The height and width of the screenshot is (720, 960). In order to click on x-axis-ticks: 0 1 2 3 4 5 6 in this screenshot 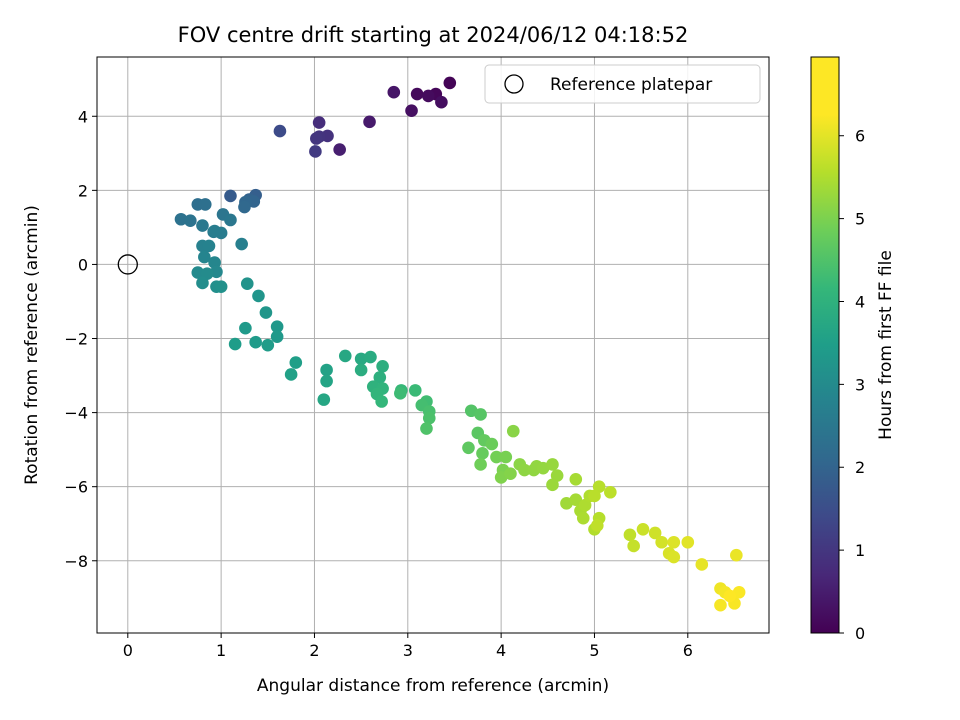, I will do `click(408, 646)`.